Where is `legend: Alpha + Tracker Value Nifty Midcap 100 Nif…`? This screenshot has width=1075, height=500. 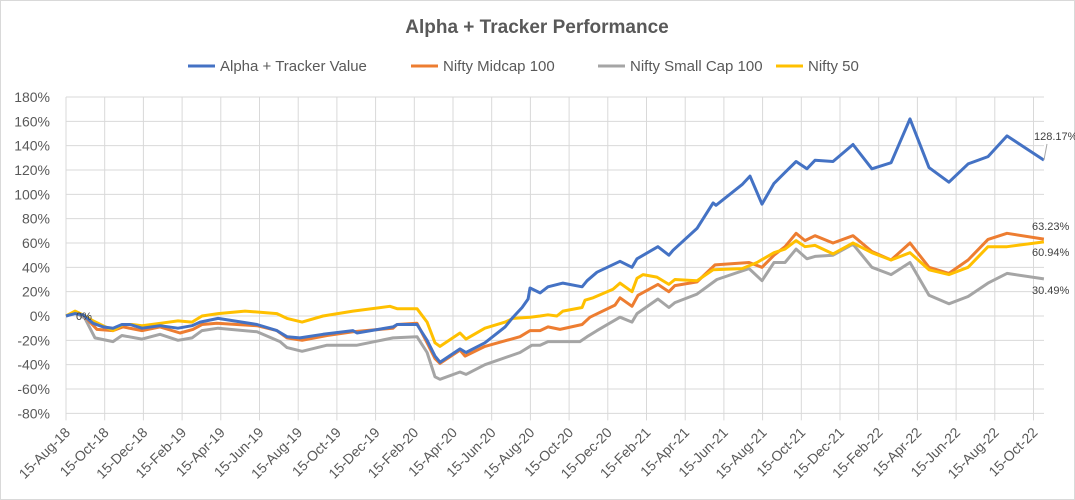 legend: Alpha + Tracker Value Nifty Midcap 100 Nif… is located at coordinates (523, 66).